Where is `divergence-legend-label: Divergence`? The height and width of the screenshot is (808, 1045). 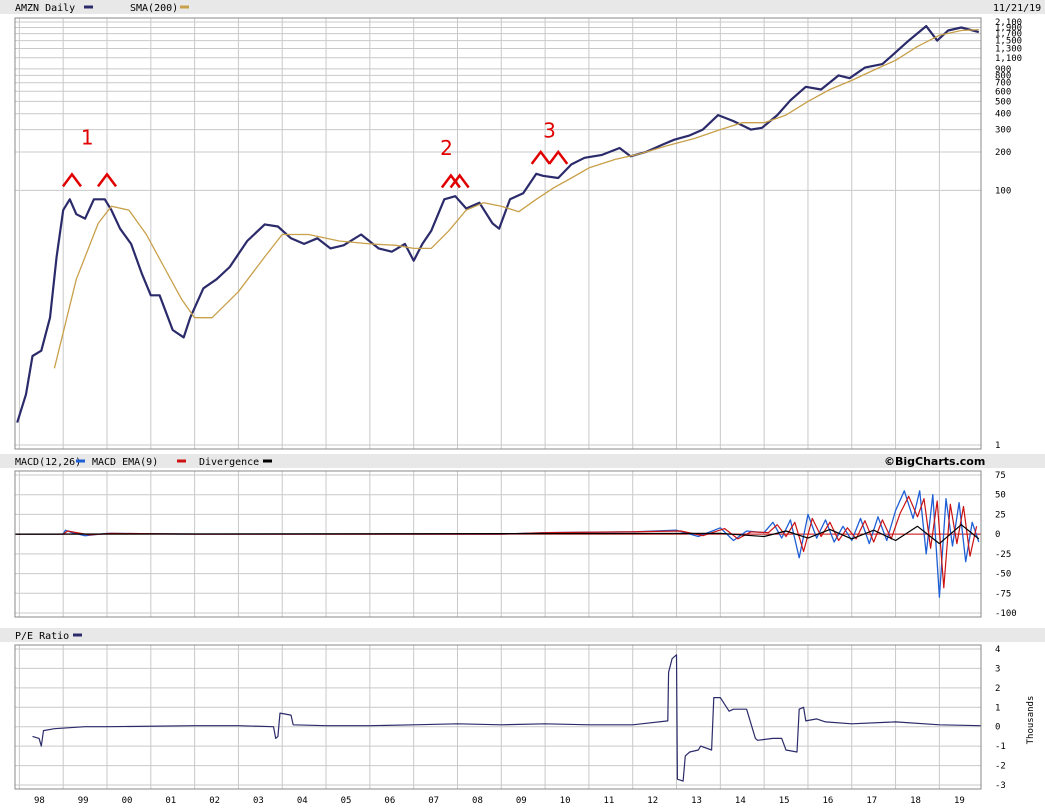 divergence-legend-label: Divergence is located at coordinates (229, 462).